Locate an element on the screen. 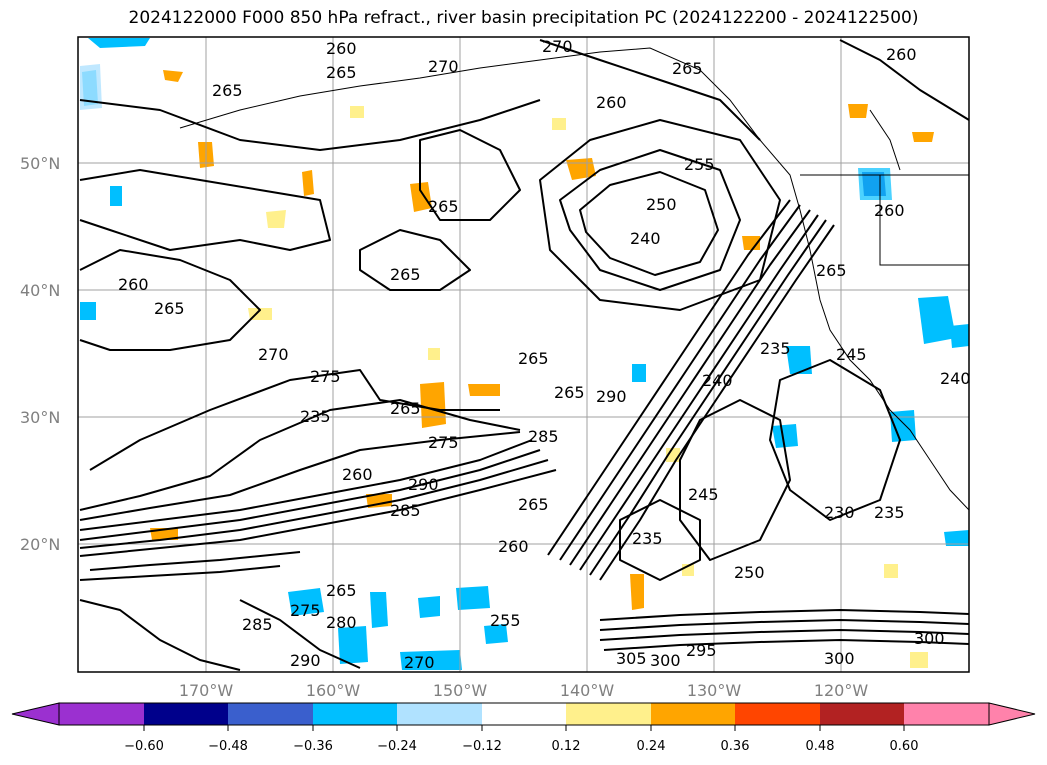 The width and height of the screenshot is (1047, 765). colorbar-tick-label: 0.24 is located at coordinates (651, 746).